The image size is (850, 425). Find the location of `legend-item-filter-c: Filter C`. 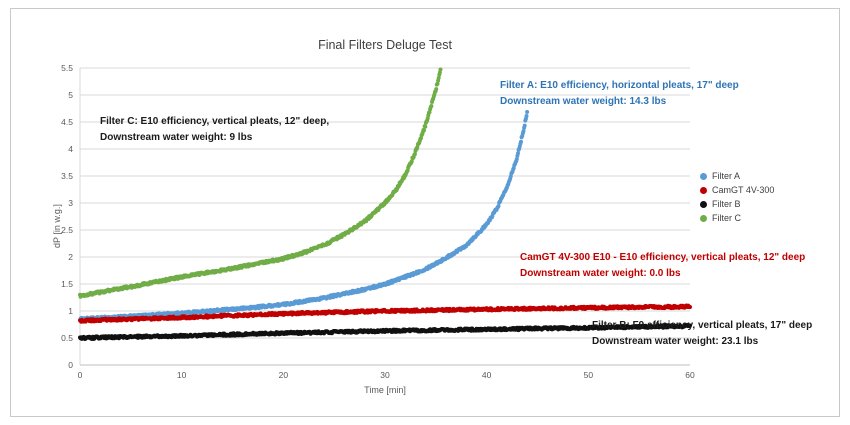

legend-item-filter-c: Filter C is located at coordinates (737, 218).